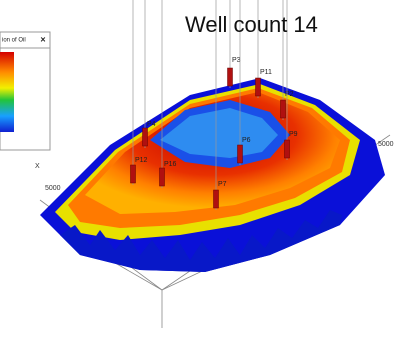 The image size is (397, 337). What do you see at coordinates (222, 184) in the screenshot?
I see `well-label: P7` at bounding box center [222, 184].